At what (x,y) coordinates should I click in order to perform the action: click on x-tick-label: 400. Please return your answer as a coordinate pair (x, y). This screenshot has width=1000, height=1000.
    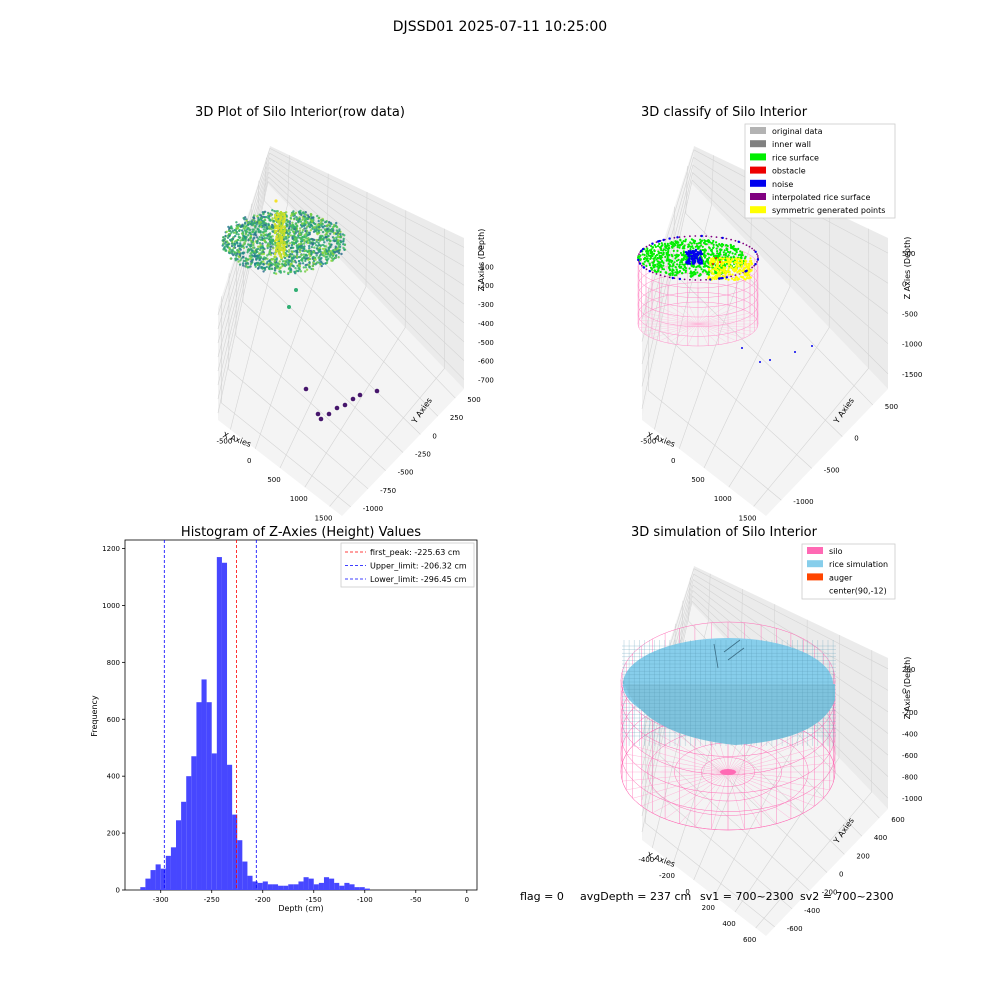
    Looking at the image, I should click on (728, 924).